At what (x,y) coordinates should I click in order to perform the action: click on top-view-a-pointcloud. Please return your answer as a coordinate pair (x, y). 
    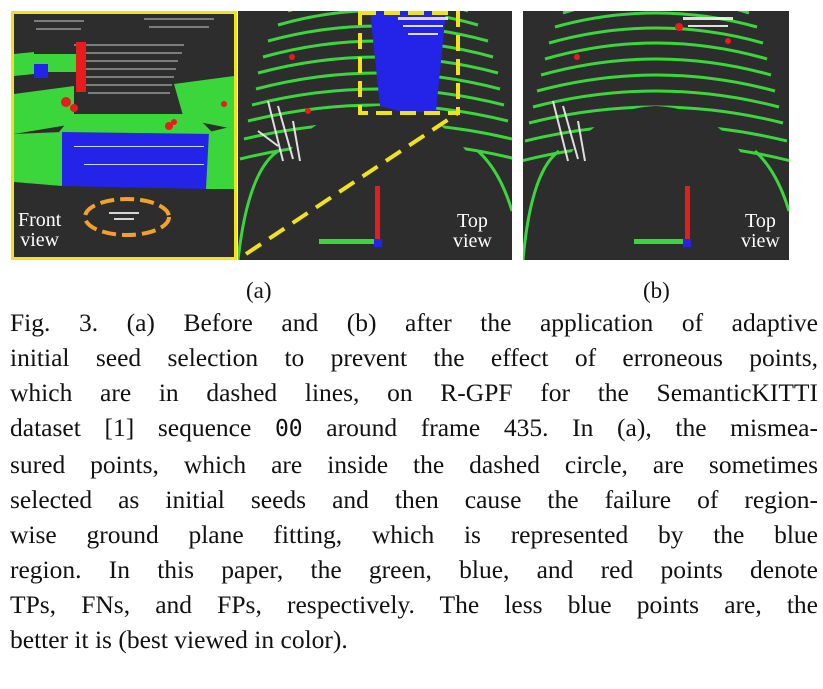
    Looking at the image, I should click on (375, 135).